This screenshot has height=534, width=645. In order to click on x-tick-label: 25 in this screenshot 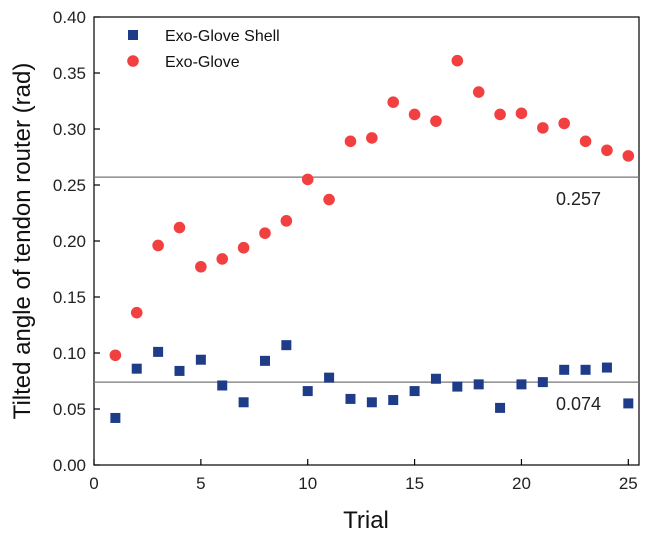, I will do `click(628, 483)`.